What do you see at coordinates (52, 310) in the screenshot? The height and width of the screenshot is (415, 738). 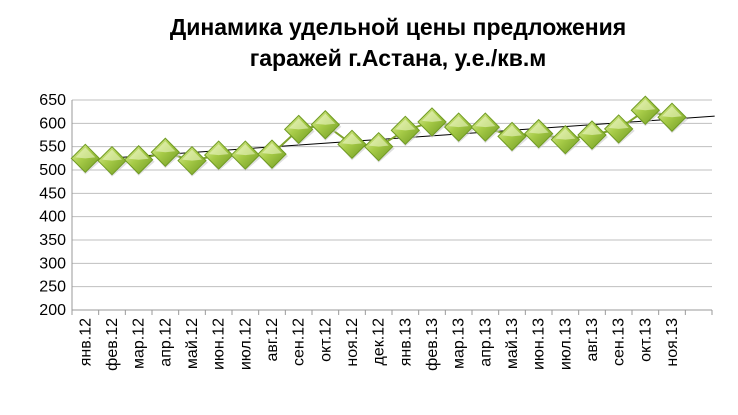 I see `y-tick-label: 200` at bounding box center [52, 310].